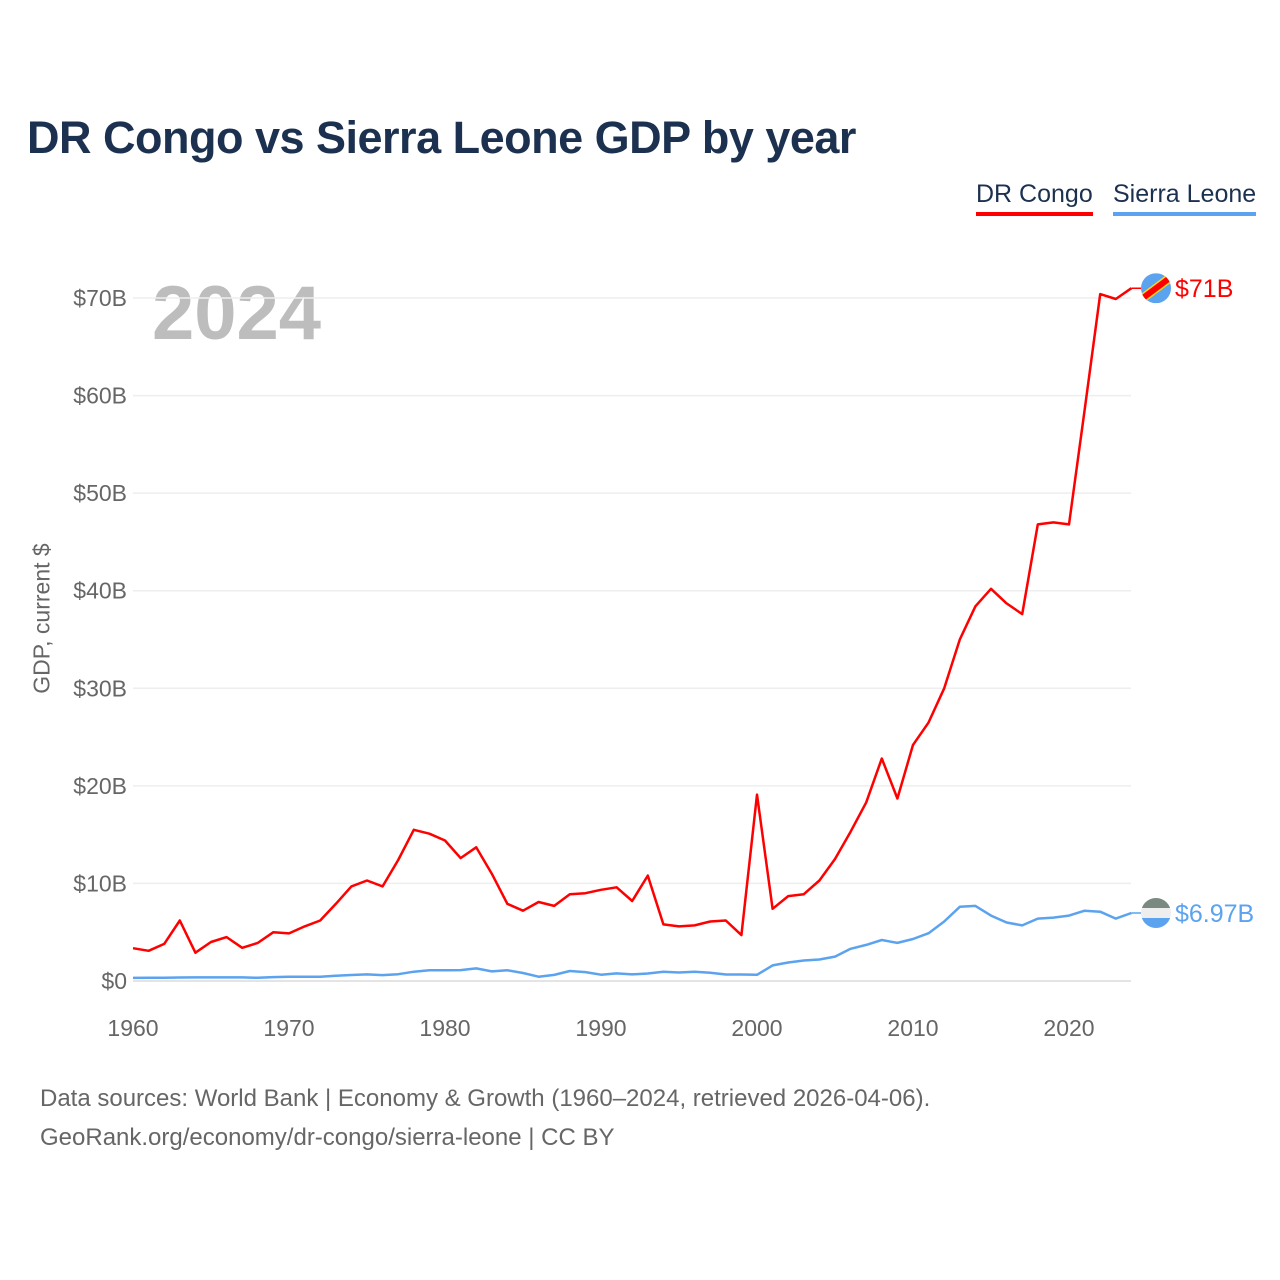 This screenshot has height=1280, width=1280. Describe the element at coordinates (100, 493) in the screenshot. I see `y-tick-label: $50B` at that location.